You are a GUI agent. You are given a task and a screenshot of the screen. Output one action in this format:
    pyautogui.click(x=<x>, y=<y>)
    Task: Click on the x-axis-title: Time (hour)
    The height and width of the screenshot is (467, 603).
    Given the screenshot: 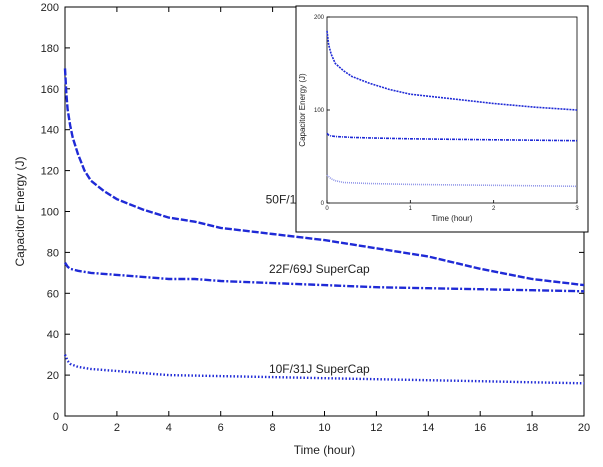 What is the action you would take?
    pyautogui.click(x=325, y=450)
    